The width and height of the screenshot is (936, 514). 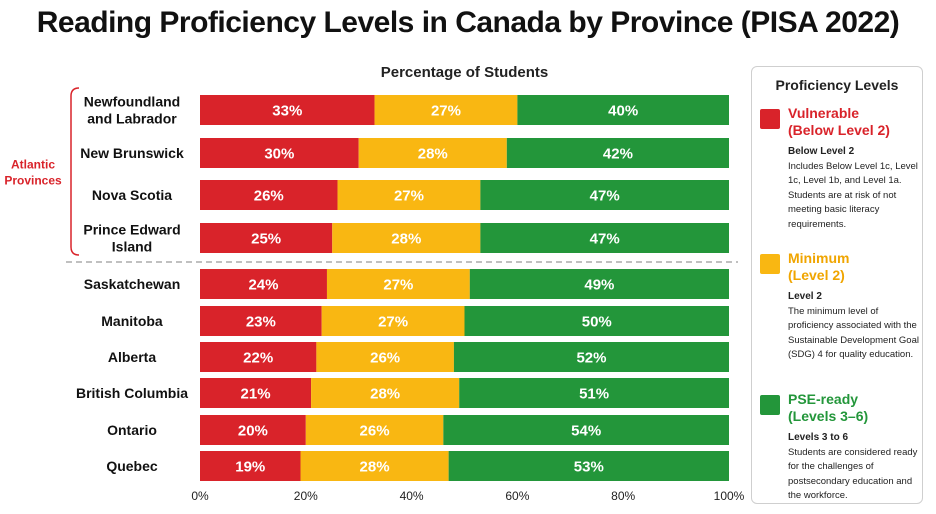 What do you see at coordinates (200, 496) in the screenshot?
I see `x-tick-label: 0%` at bounding box center [200, 496].